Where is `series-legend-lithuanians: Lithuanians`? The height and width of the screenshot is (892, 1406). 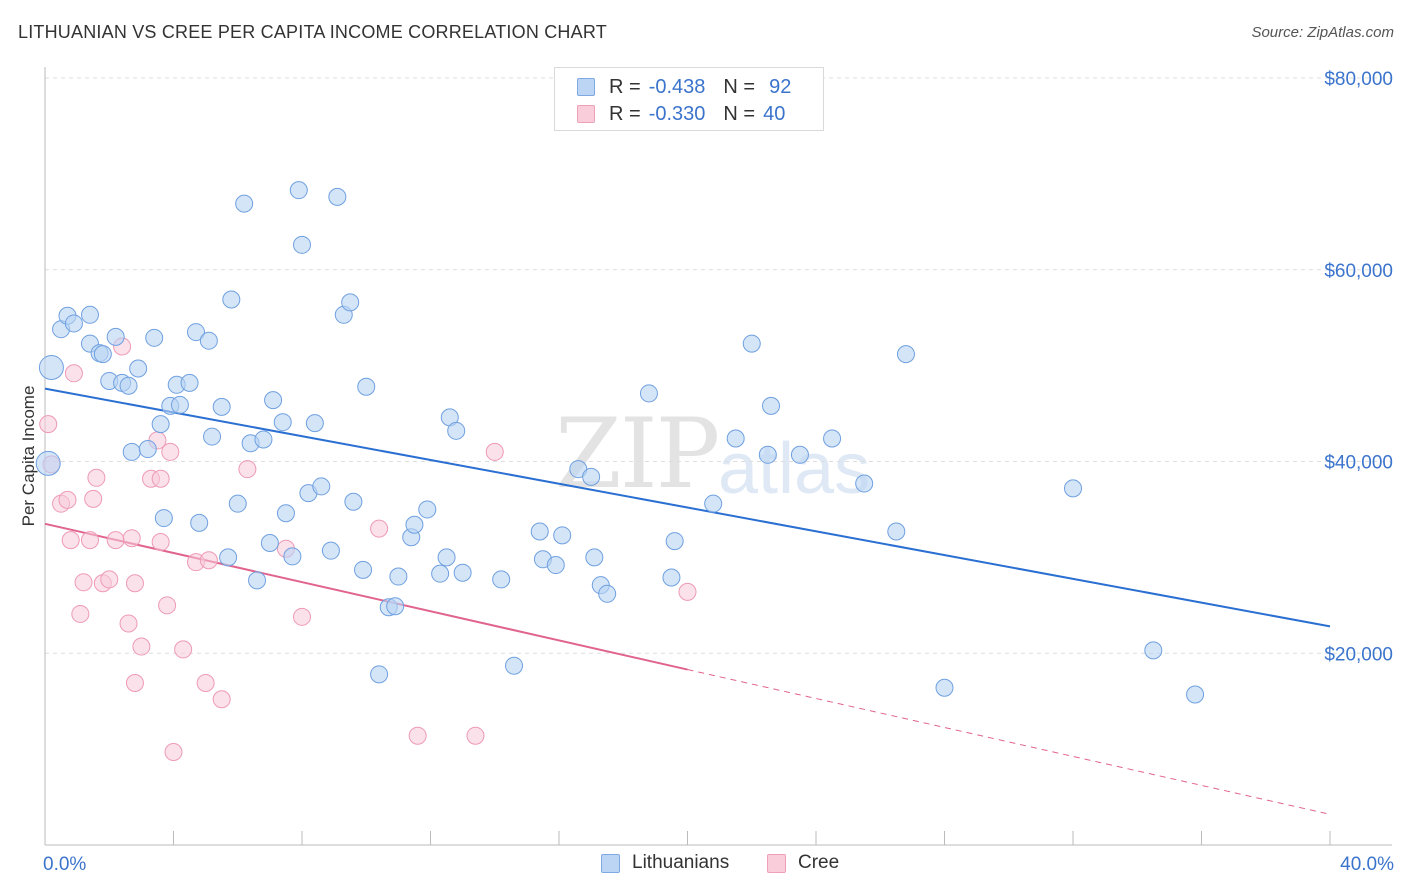 series-legend-lithuanians: Lithuanians is located at coordinates (665, 863).